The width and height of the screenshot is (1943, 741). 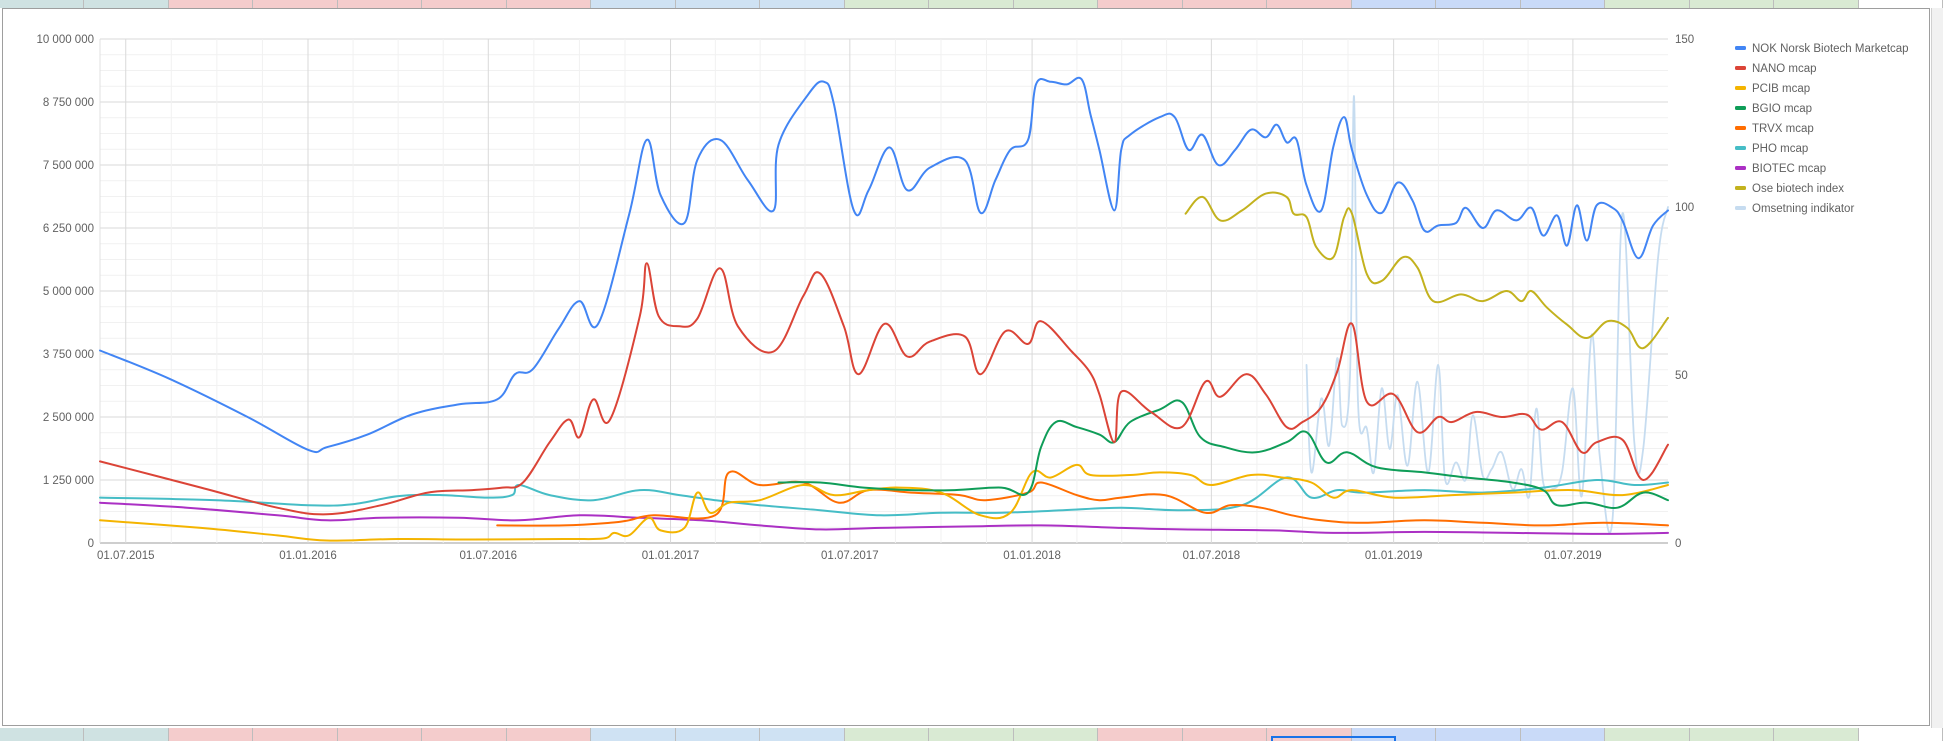 What do you see at coordinates (1740, 208) in the screenshot?
I see `legend-swatch-omsetning-indikator` at bounding box center [1740, 208].